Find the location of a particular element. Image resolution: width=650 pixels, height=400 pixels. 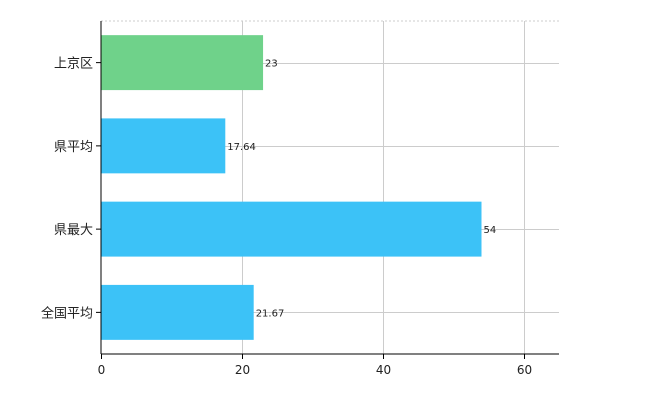

category-label: 県最大 is located at coordinates (73, 230).